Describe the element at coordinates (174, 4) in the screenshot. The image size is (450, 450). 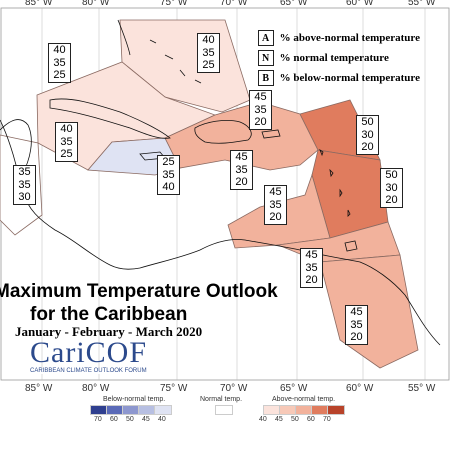
I see `lon-top-tick-label: 75° W` at that location.